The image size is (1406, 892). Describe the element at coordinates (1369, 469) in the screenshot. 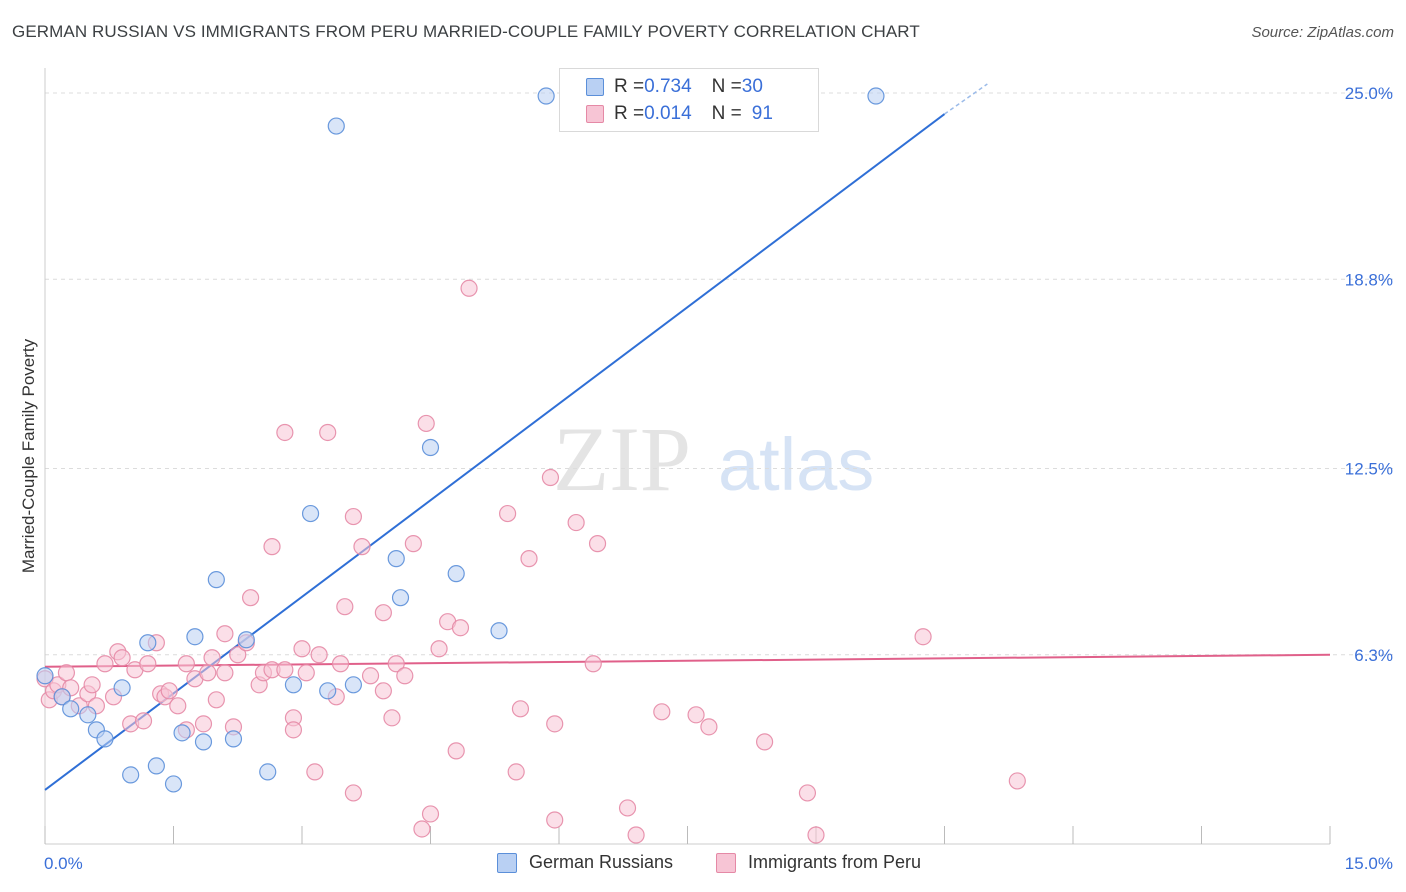

I see `y-tick-label: 12.5%` at that location.